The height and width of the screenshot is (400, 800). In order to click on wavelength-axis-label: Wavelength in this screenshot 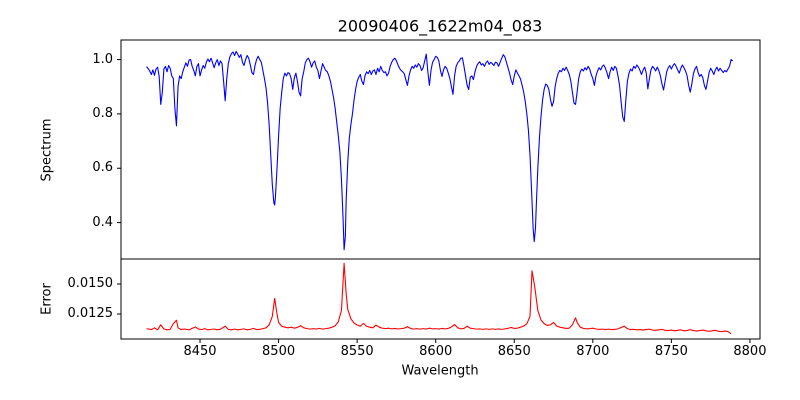, I will do `click(440, 371)`.